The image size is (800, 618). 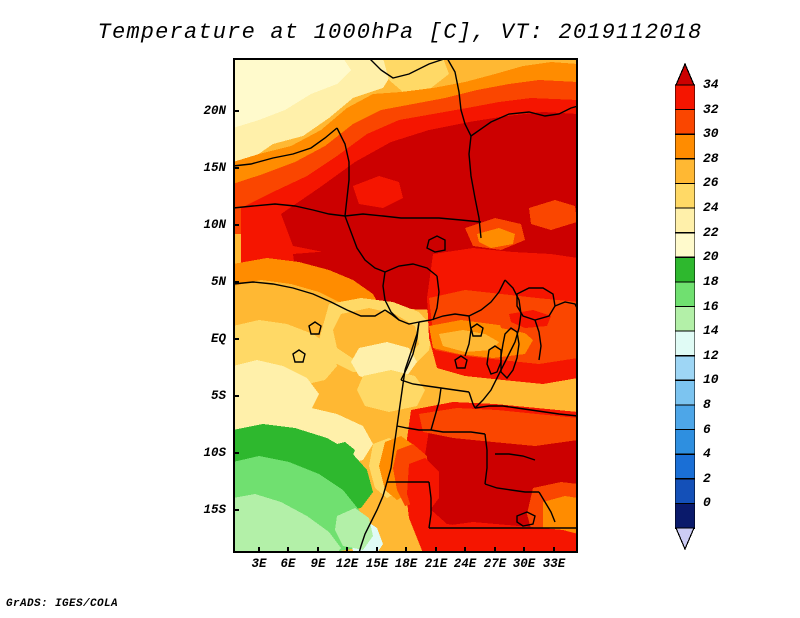 What do you see at coordinates (711, 158) in the screenshot?
I see `colorbar-tick-label-28: 28` at bounding box center [711, 158].